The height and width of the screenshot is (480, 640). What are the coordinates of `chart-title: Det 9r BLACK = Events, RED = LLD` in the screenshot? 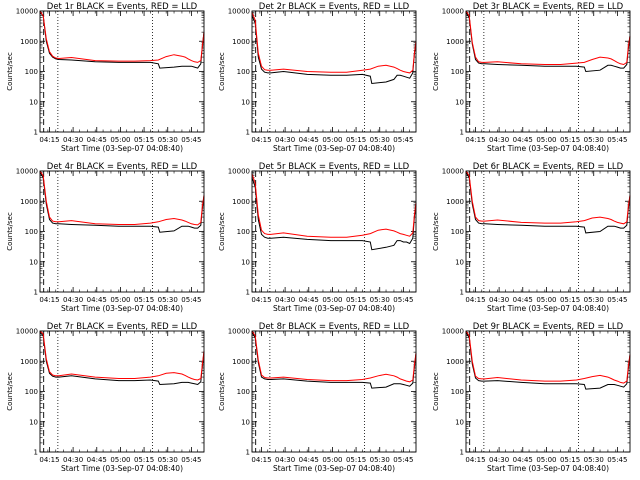 It's located at (548, 327).